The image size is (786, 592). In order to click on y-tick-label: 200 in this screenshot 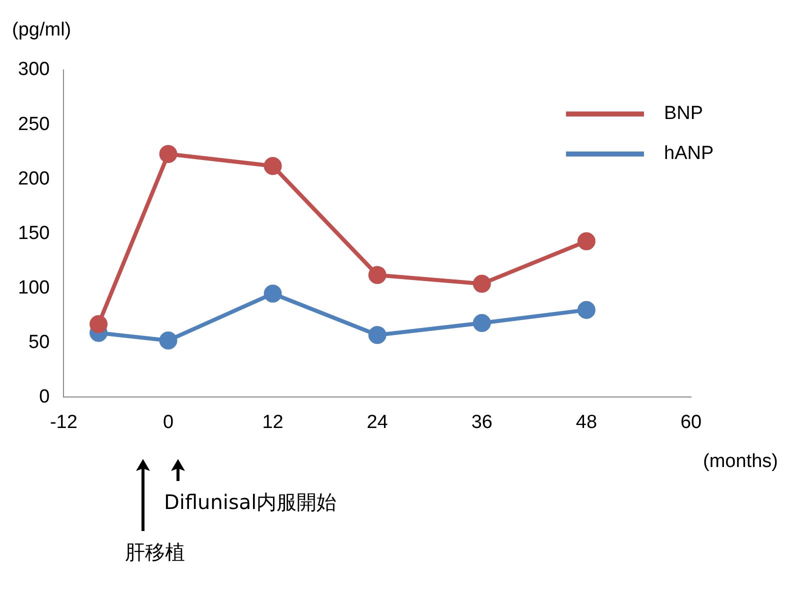, I will do `click(34, 179)`.